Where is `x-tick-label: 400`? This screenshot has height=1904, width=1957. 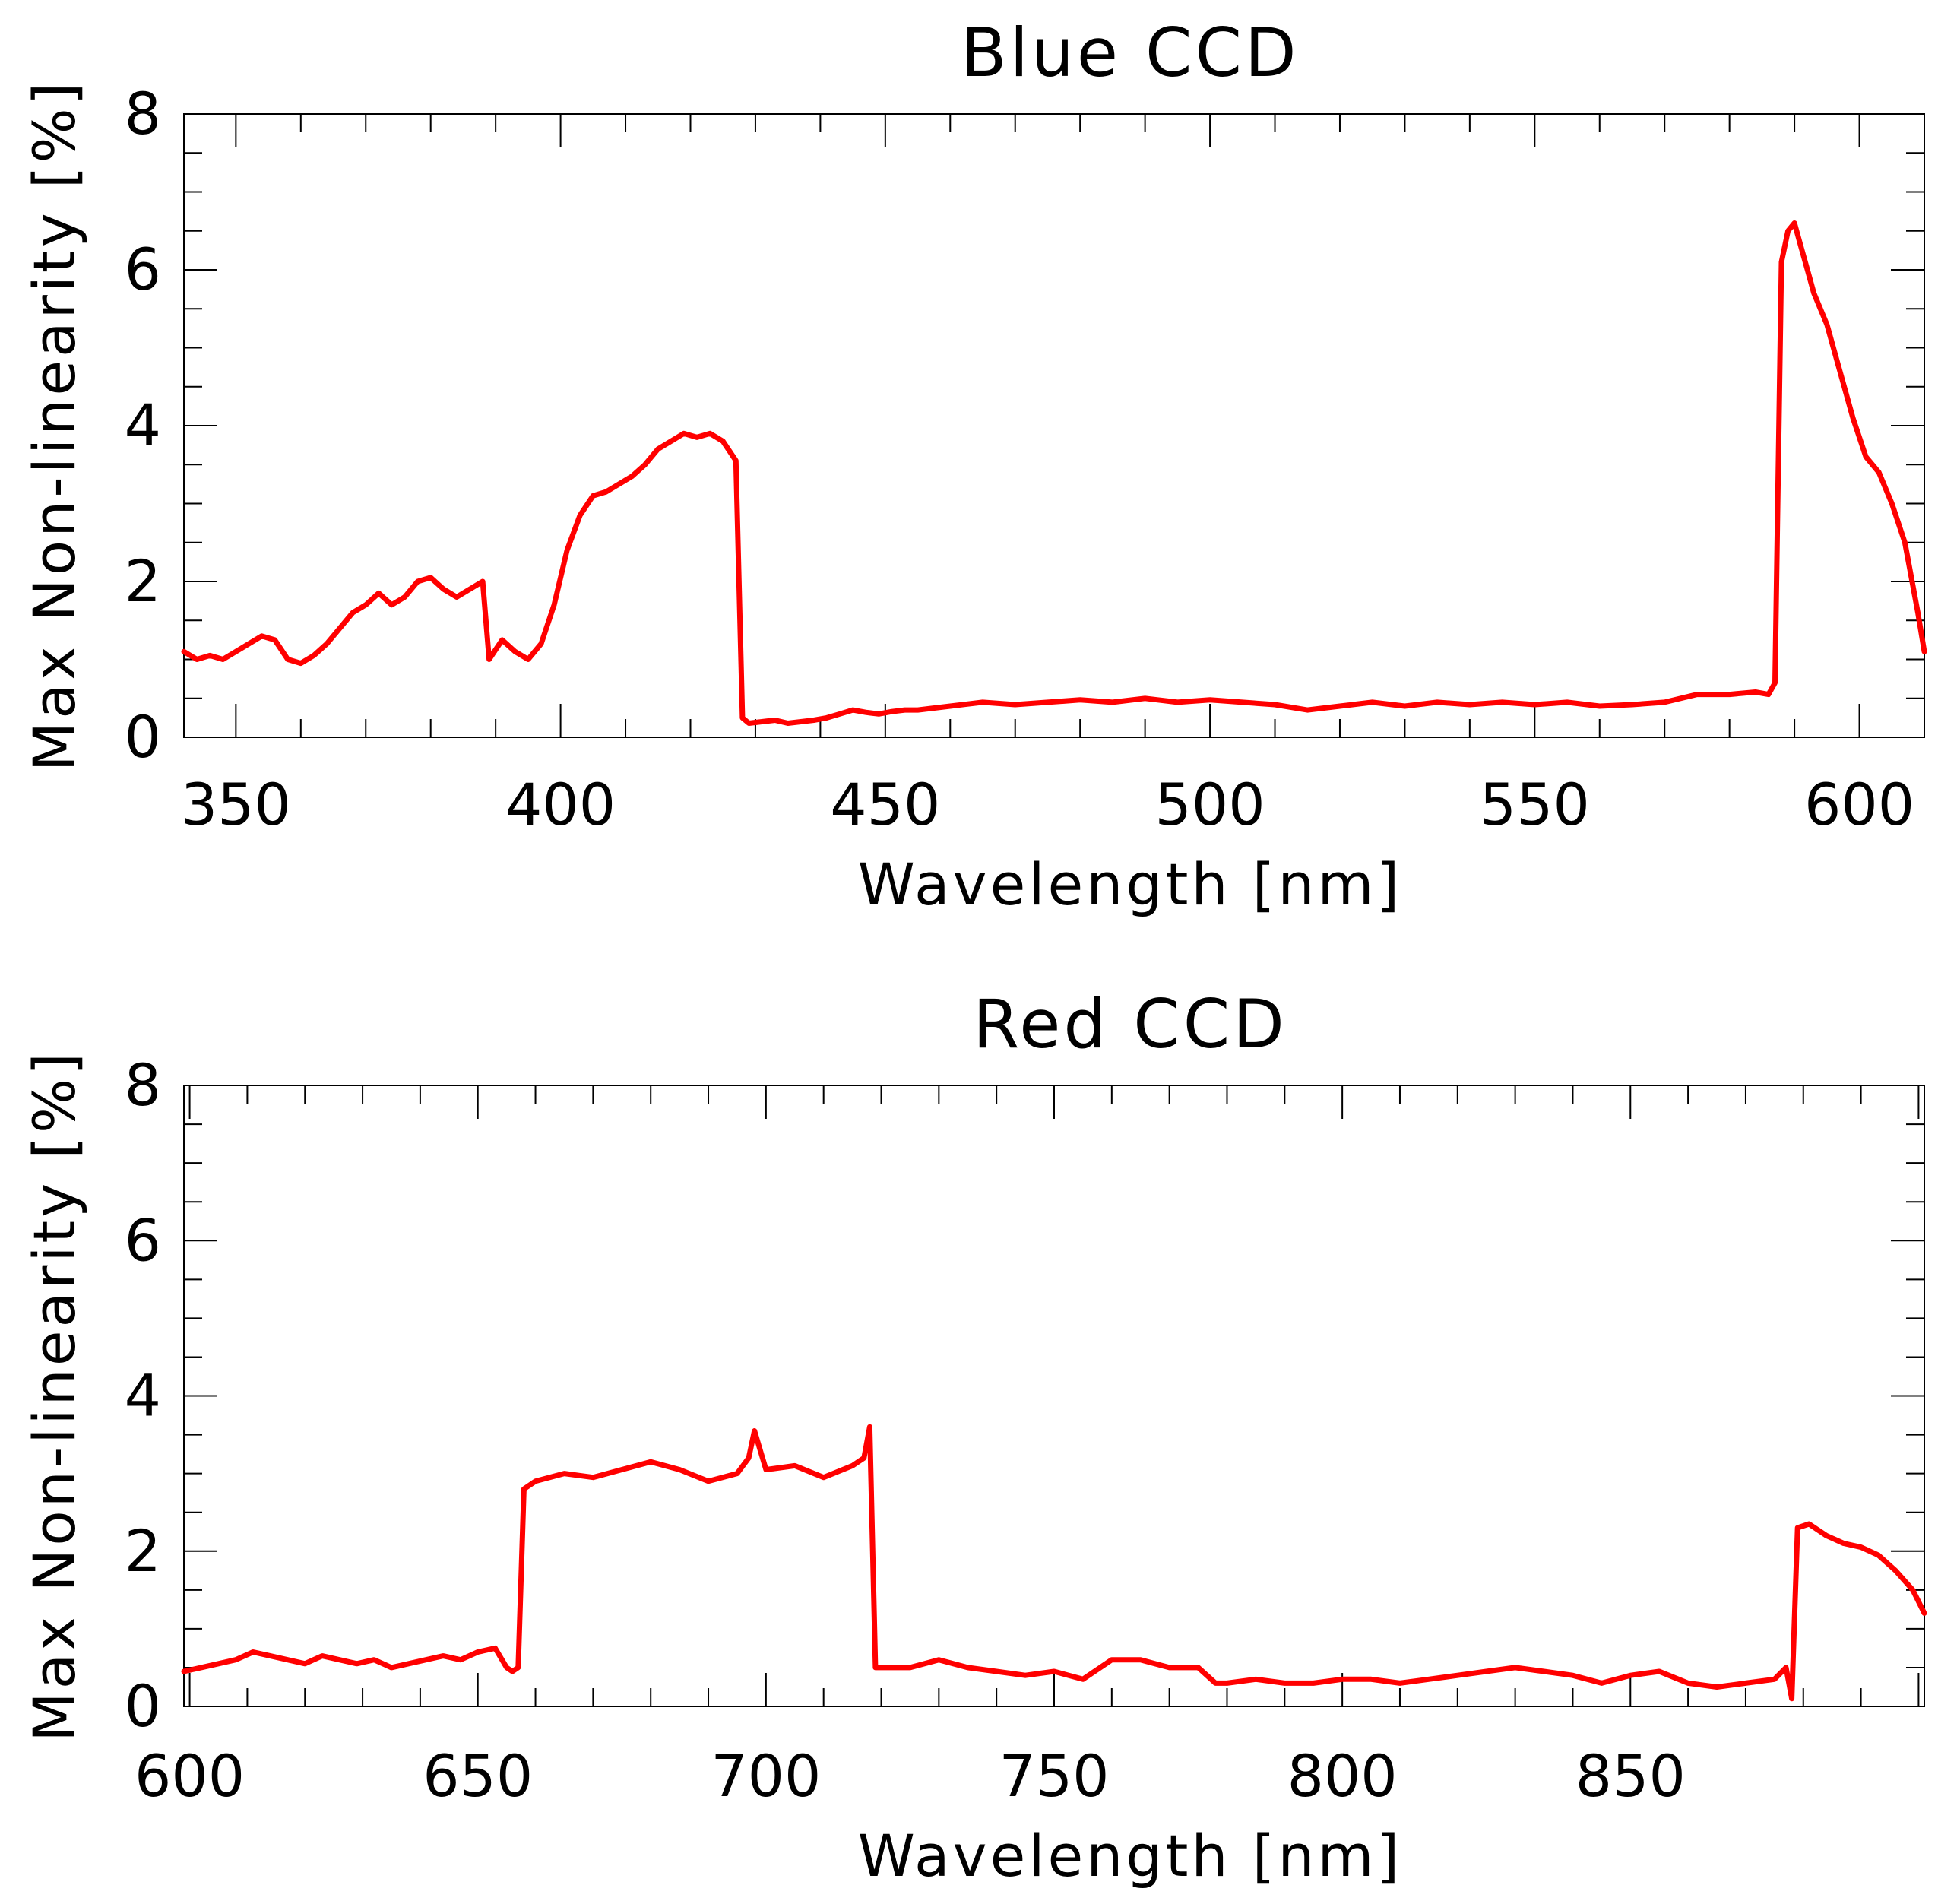 x-tick-label: 400 is located at coordinates (560, 804).